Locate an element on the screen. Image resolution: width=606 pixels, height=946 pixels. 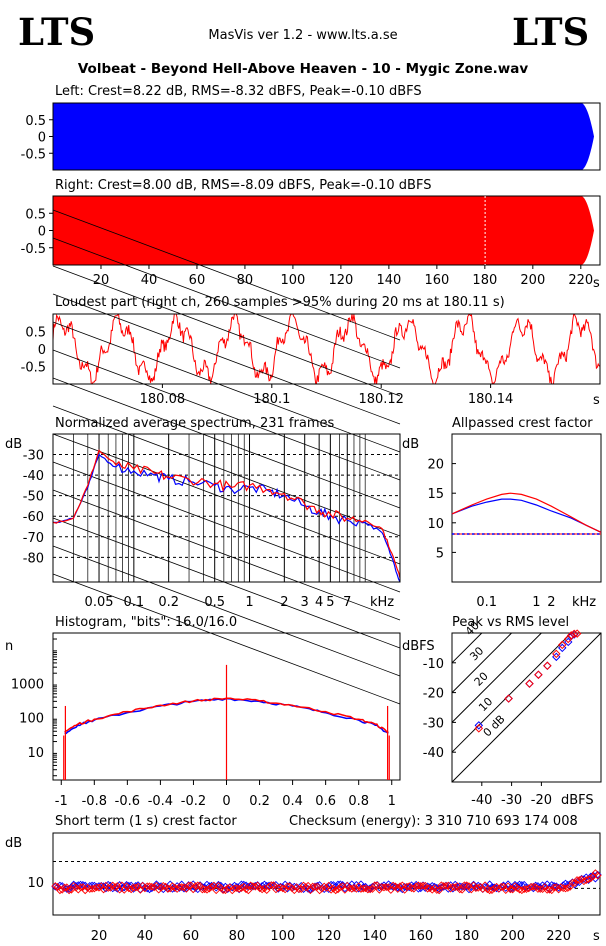
crest-xunit: s is located at coordinates (596, 936).